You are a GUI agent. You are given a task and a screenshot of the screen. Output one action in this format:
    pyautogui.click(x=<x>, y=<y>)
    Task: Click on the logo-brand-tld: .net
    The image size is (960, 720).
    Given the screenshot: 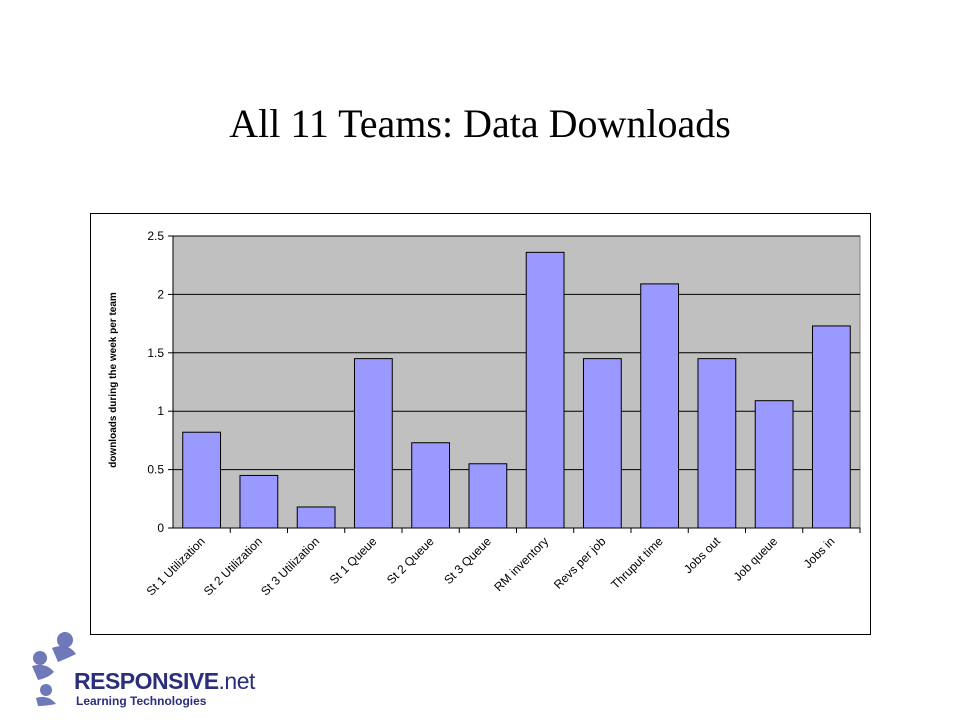 What is the action you would take?
    pyautogui.click(x=237, y=681)
    